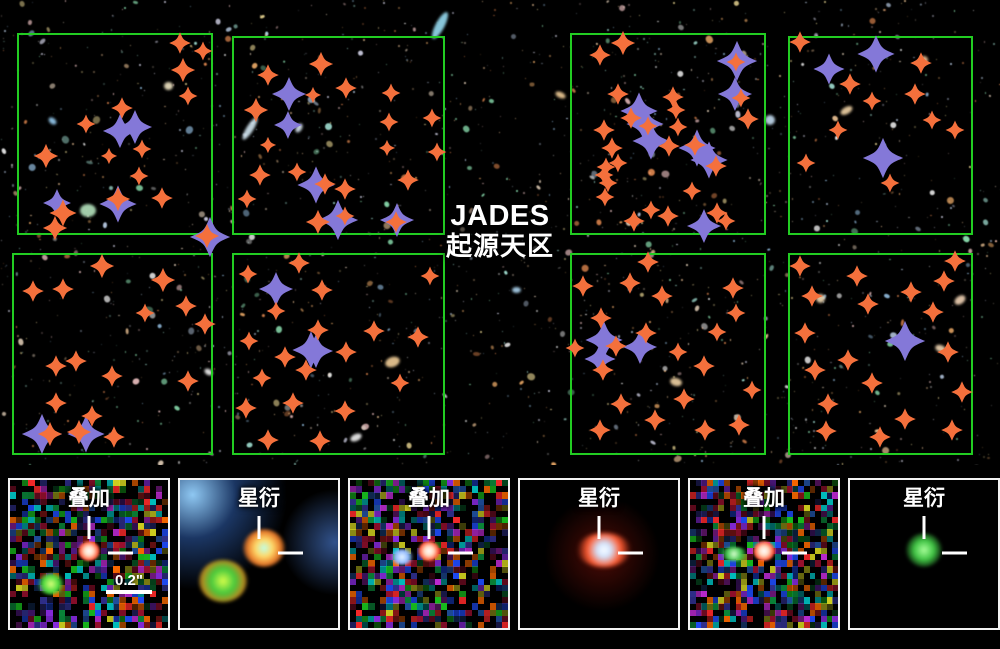 This screenshot has height=649, width=1000. I want to click on scale-bar-label: 0.2", so click(129, 580).